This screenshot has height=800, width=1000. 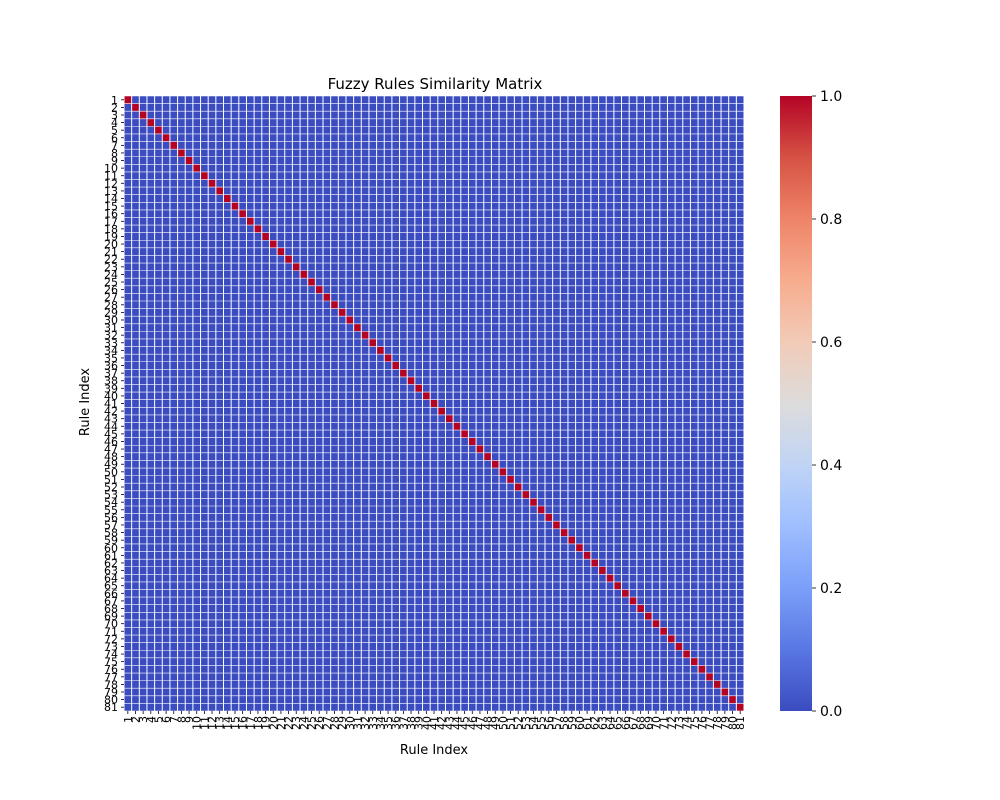 What do you see at coordinates (111, 252) in the screenshot?
I see `y-tick-label: 21` at bounding box center [111, 252].